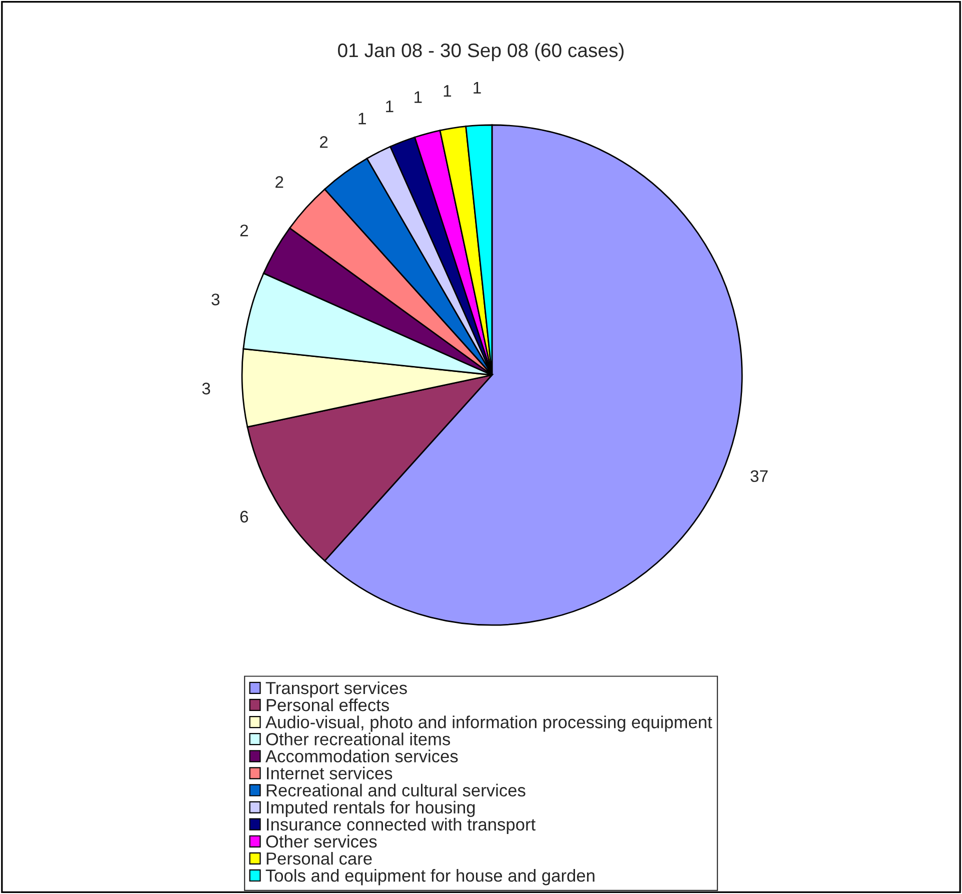  What do you see at coordinates (430, 877) in the screenshot?
I see `legend-label: Tools and equipment for house and garden` at bounding box center [430, 877].